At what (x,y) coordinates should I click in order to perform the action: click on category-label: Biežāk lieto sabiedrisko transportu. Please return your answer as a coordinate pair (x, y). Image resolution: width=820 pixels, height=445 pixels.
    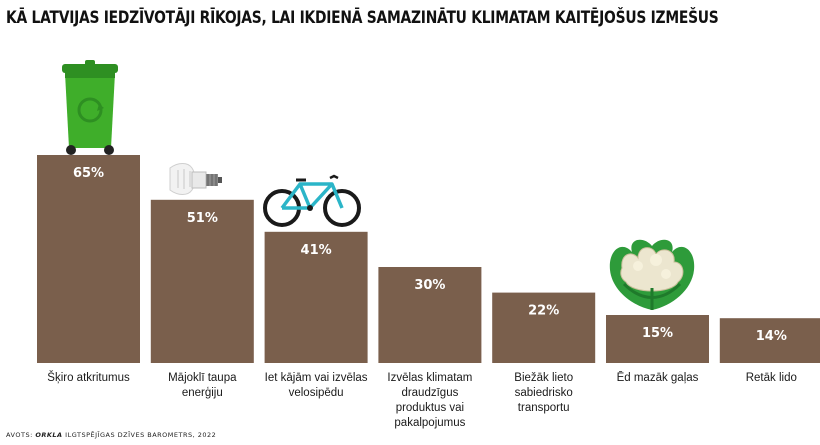
    Looking at the image, I should click on (544, 393).